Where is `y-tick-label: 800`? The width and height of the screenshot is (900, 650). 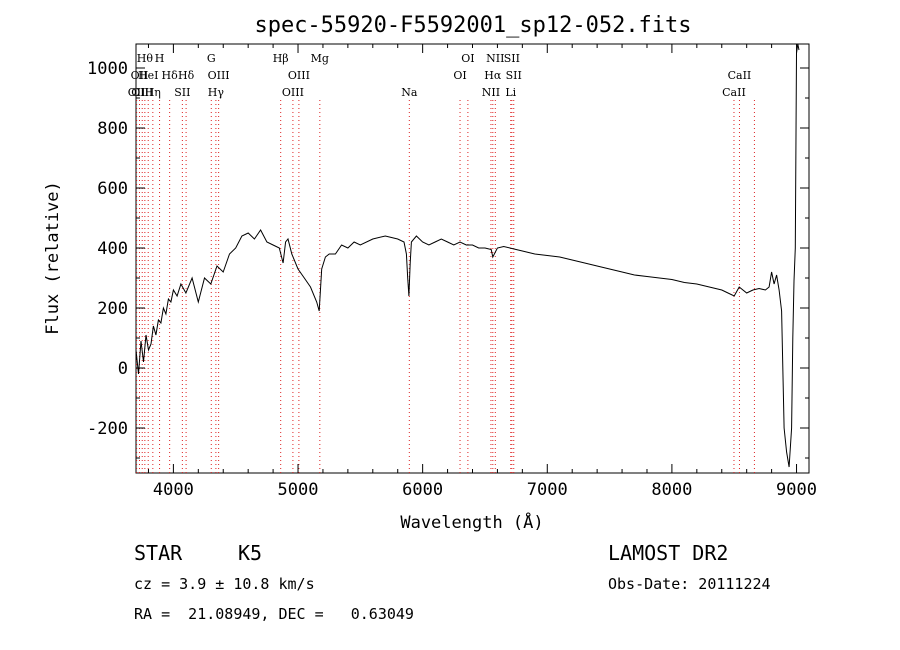
y-tick-label: 800 is located at coordinates (112, 129).